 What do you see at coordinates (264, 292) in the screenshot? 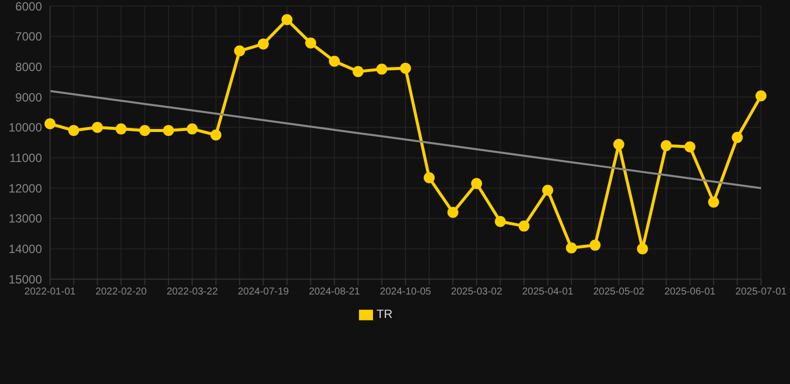
I see `x-tick-label: 2024-07-19` at bounding box center [264, 292].